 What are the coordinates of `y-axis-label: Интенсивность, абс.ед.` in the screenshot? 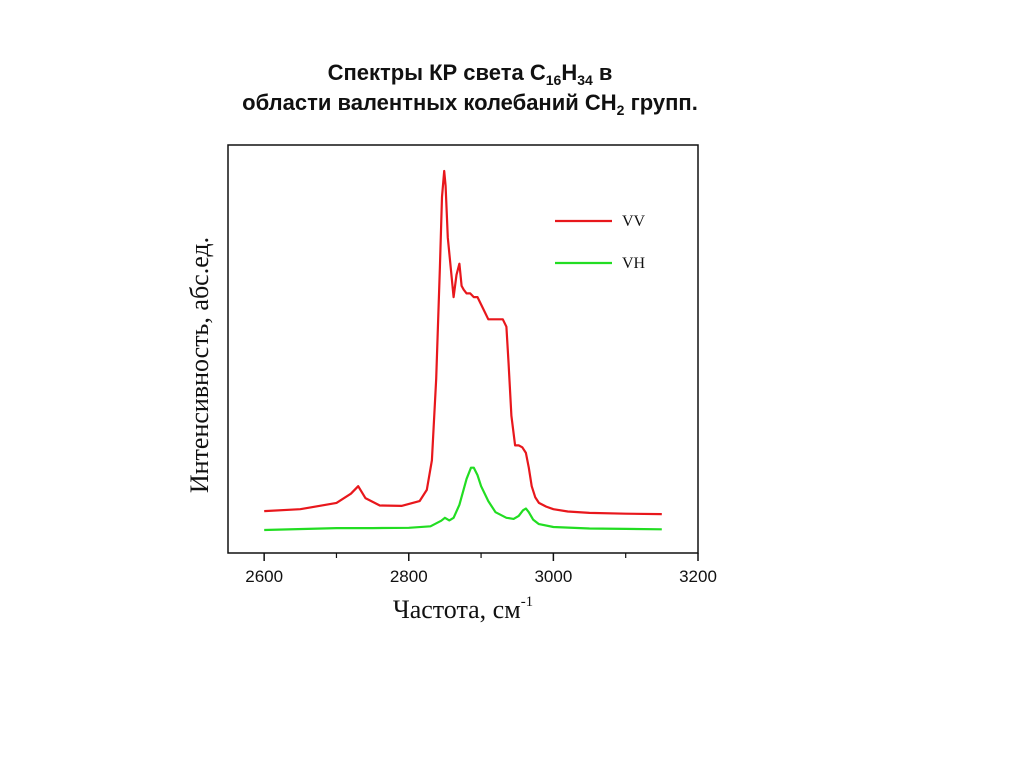 It's located at (199, 365).